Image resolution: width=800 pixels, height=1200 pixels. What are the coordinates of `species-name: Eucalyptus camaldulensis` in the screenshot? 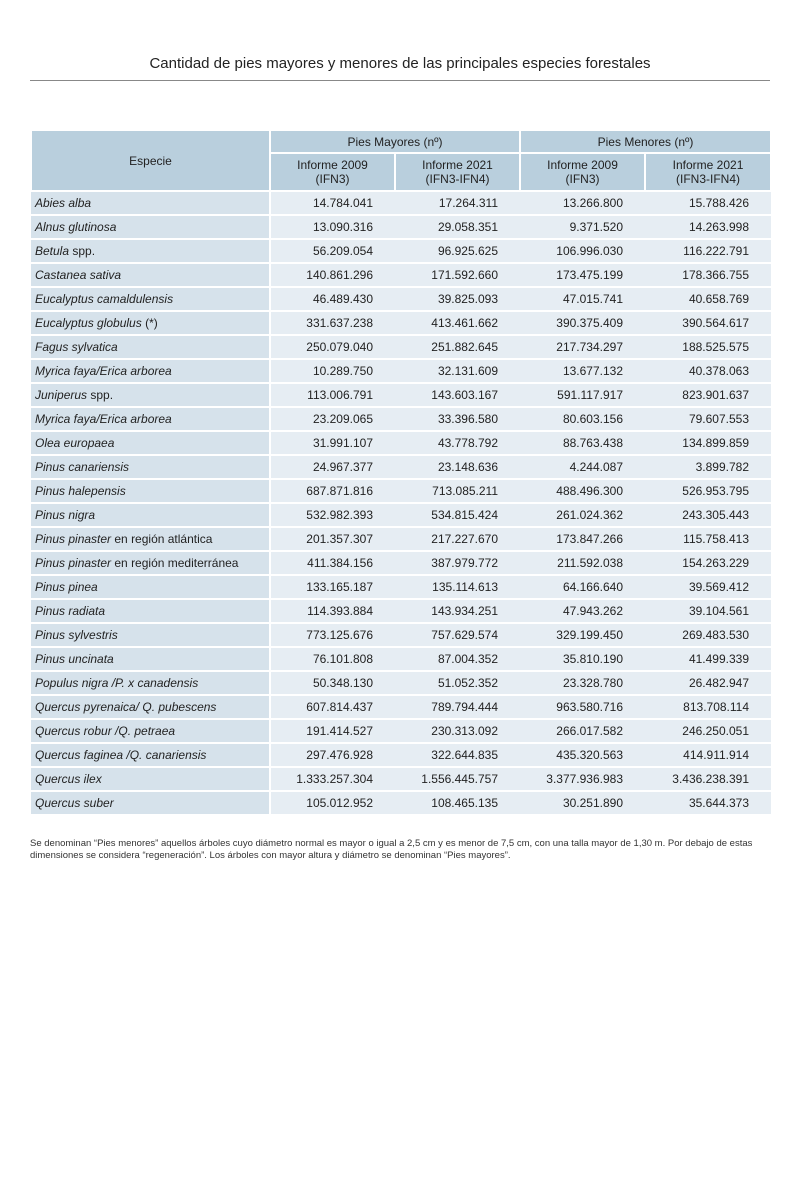 It's located at (151, 299).